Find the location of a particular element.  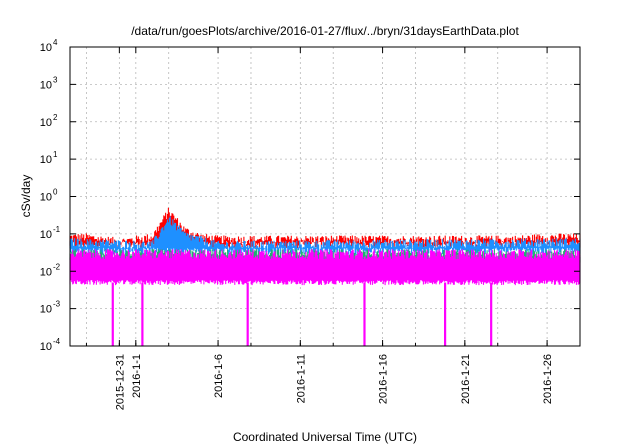

y-tick-exponent: 4 is located at coordinates (55, 42).